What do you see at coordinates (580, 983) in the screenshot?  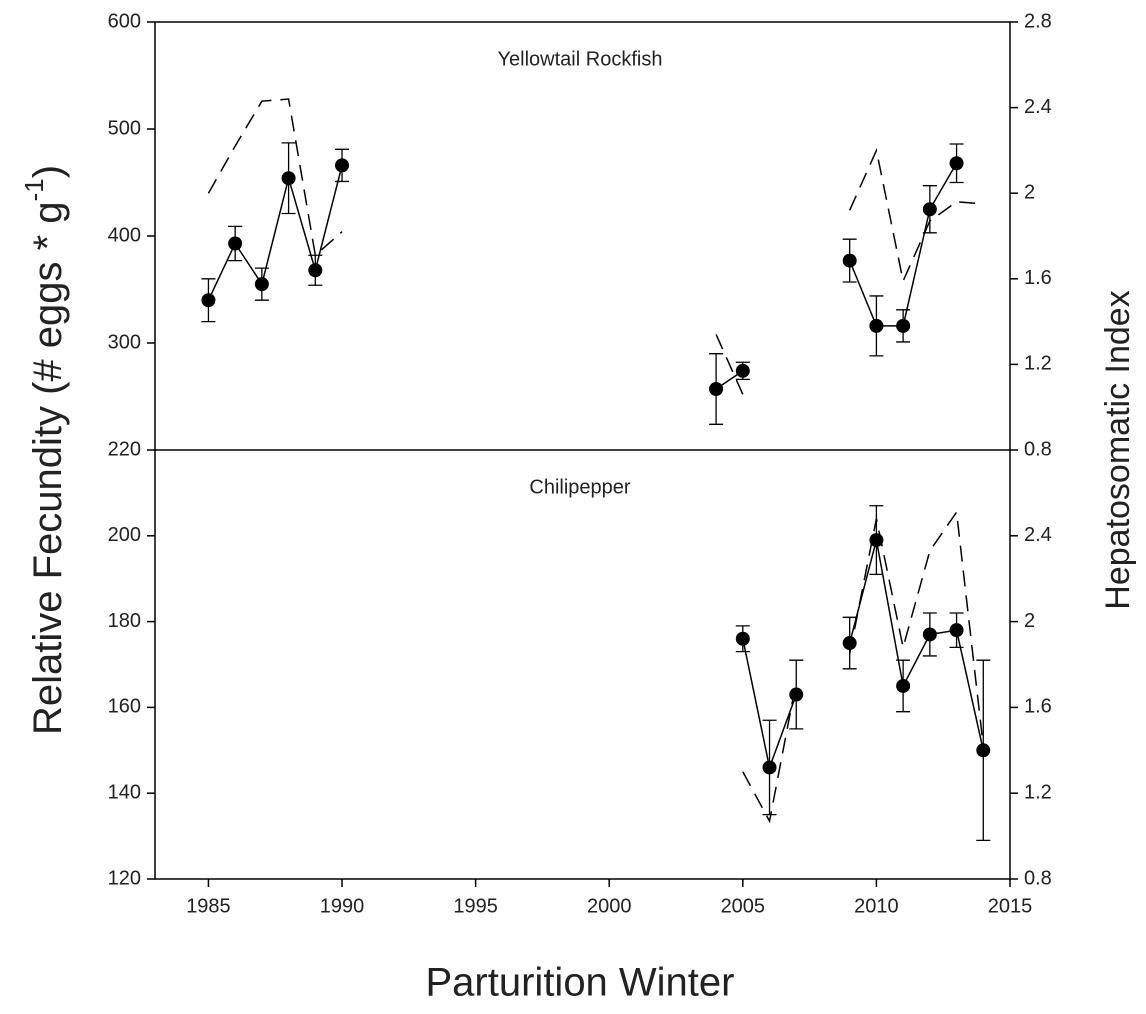 I see `x-axis-label: Parturition Winter` at bounding box center [580, 983].